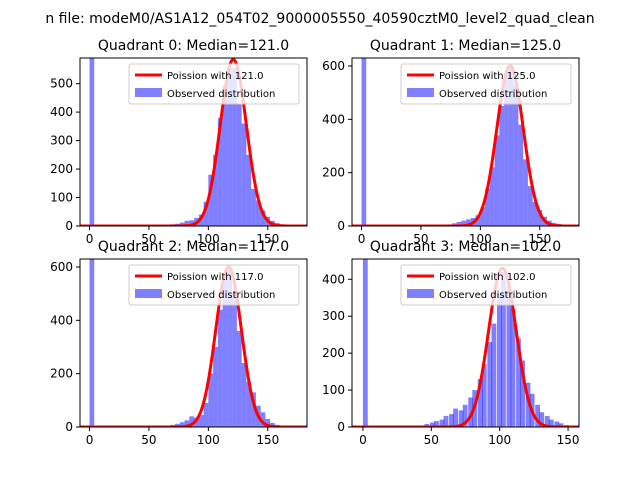 The height and width of the screenshot is (480, 640). I want to click on y-tick-label: 300, so click(61, 141).